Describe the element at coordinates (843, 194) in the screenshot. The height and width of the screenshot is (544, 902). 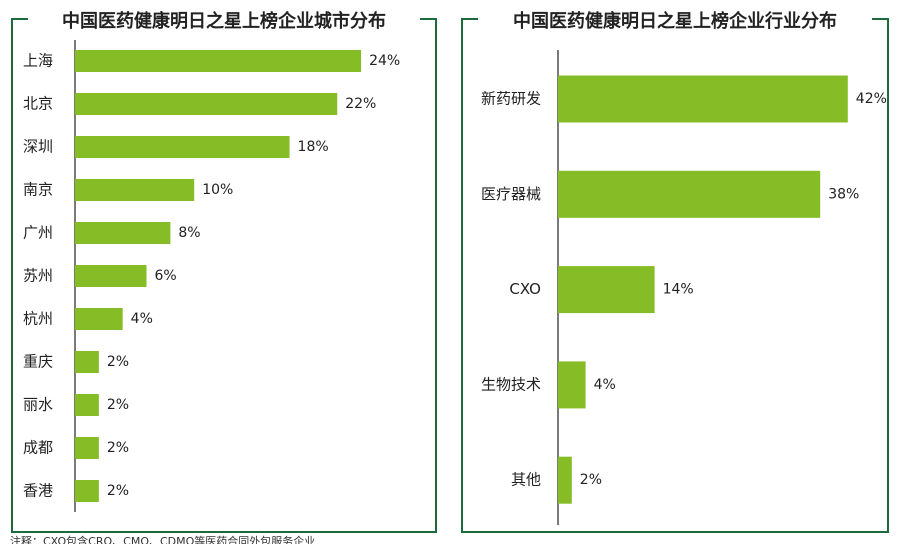
I see `value-label: 38%` at that location.